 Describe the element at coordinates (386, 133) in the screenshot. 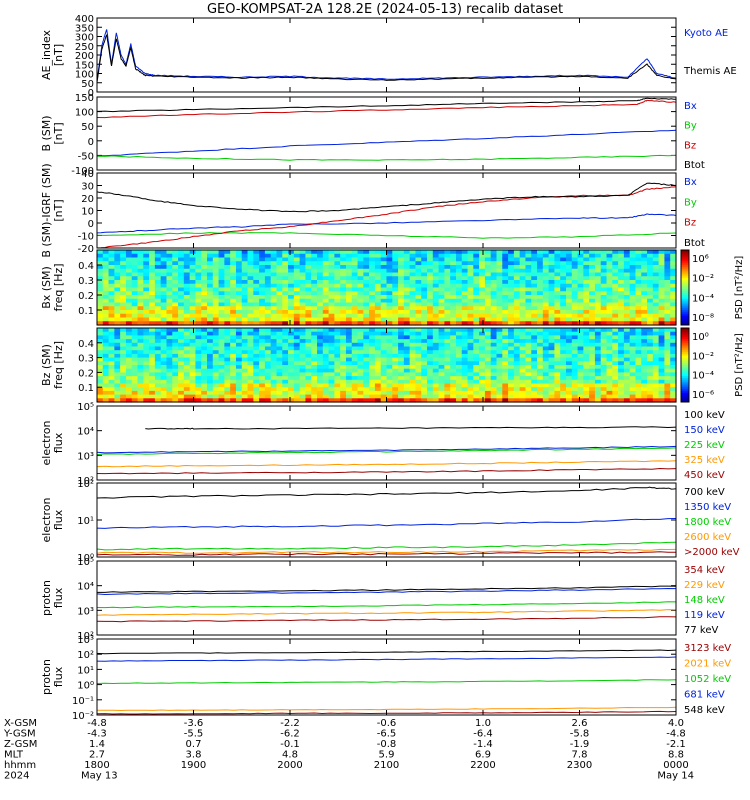

I see `panel-frame` at that location.